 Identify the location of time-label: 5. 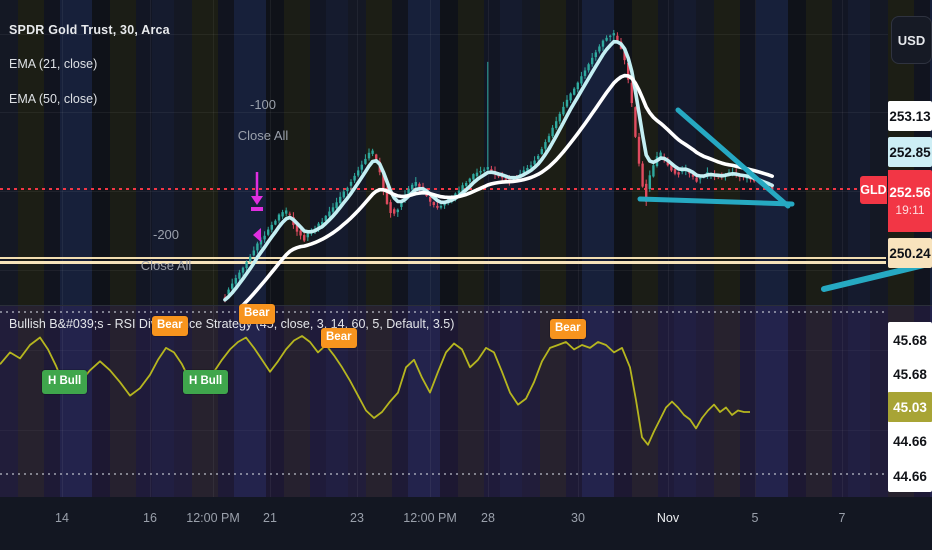
(755, 518).